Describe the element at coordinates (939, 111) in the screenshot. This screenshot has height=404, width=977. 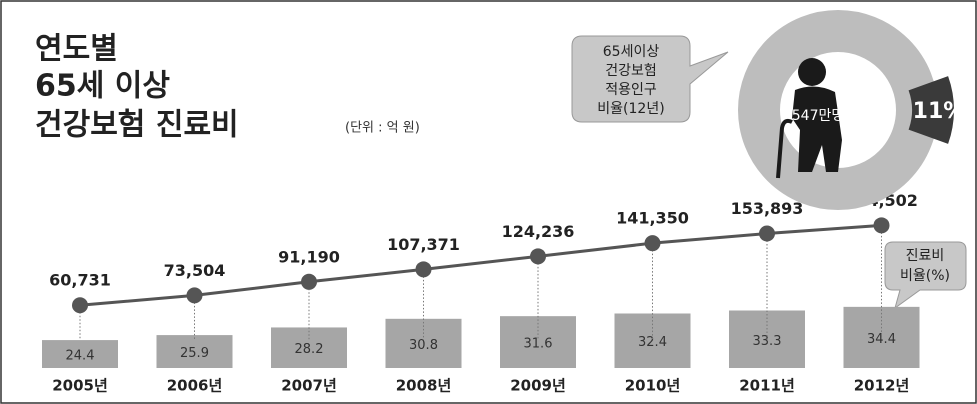
I see `slice-label: 11%` at that location.